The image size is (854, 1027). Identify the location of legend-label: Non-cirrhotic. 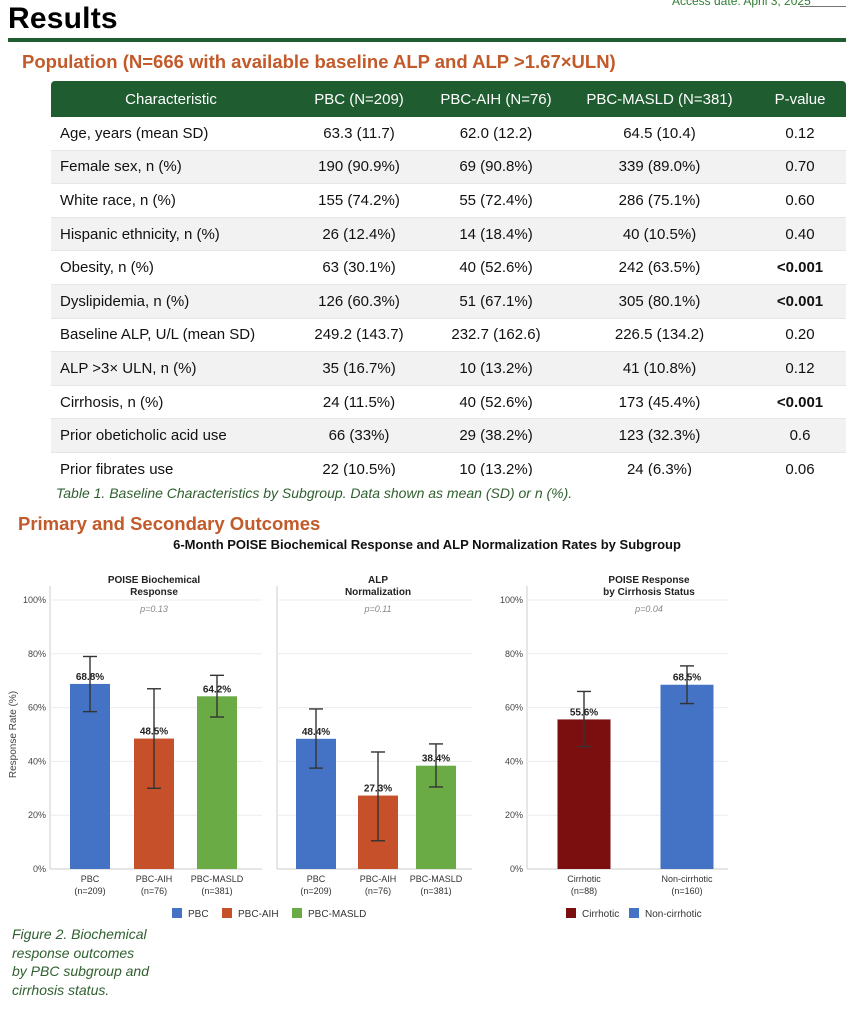
(673, 914).